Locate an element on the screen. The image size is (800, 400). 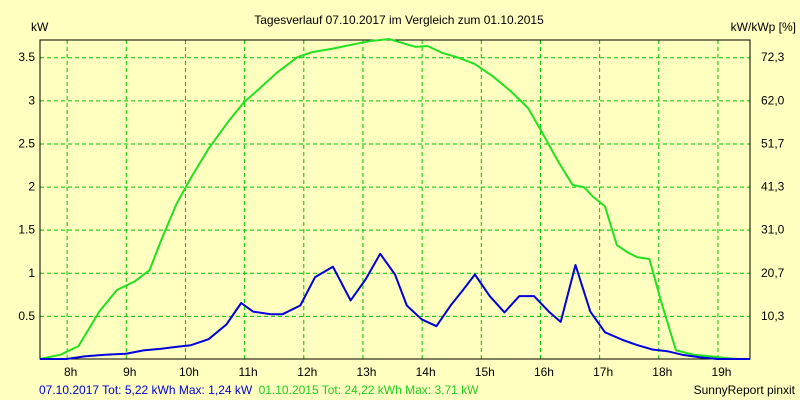
y2-tick-label: 72,3 is located at coordinates (773, 57).